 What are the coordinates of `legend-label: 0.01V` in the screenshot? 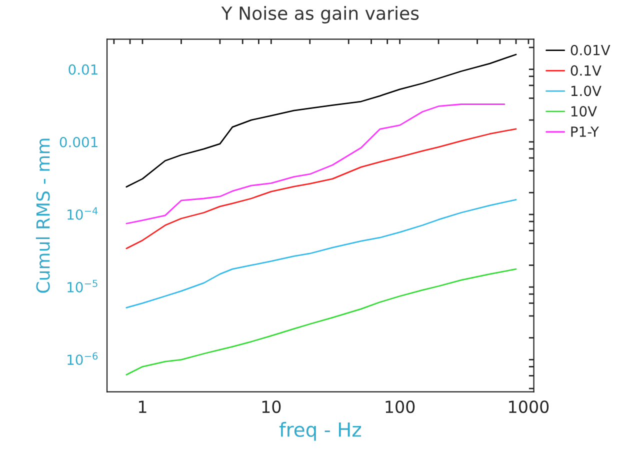 It's located at (590, 50).